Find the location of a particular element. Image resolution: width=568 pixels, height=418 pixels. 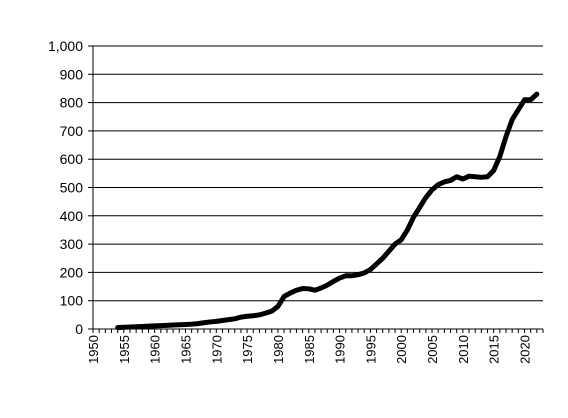

x-tick-label: 2010 is located at coordinates (463, 349).